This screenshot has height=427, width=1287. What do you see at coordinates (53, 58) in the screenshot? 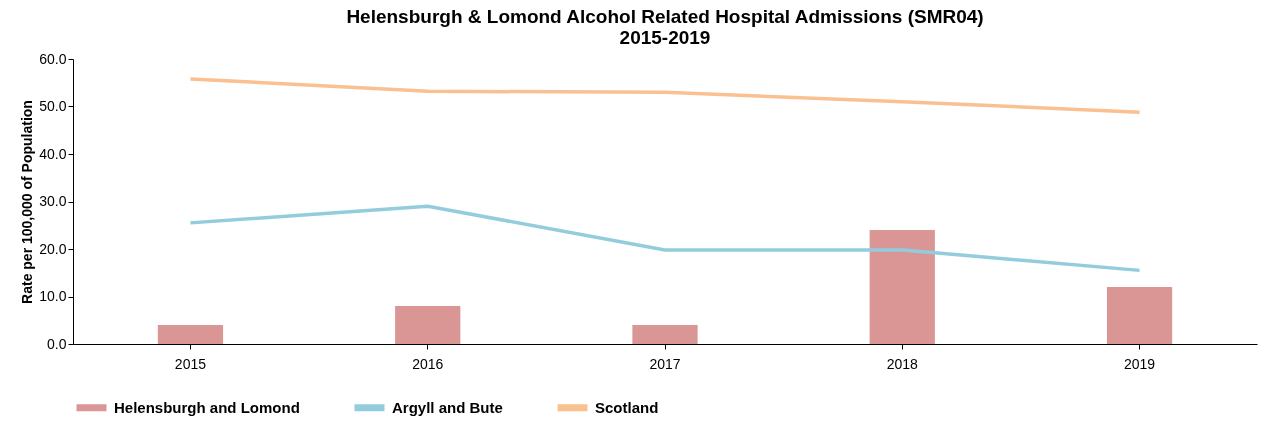
I see `y-tick-label: 60.0` at bounding box center [53, 58].